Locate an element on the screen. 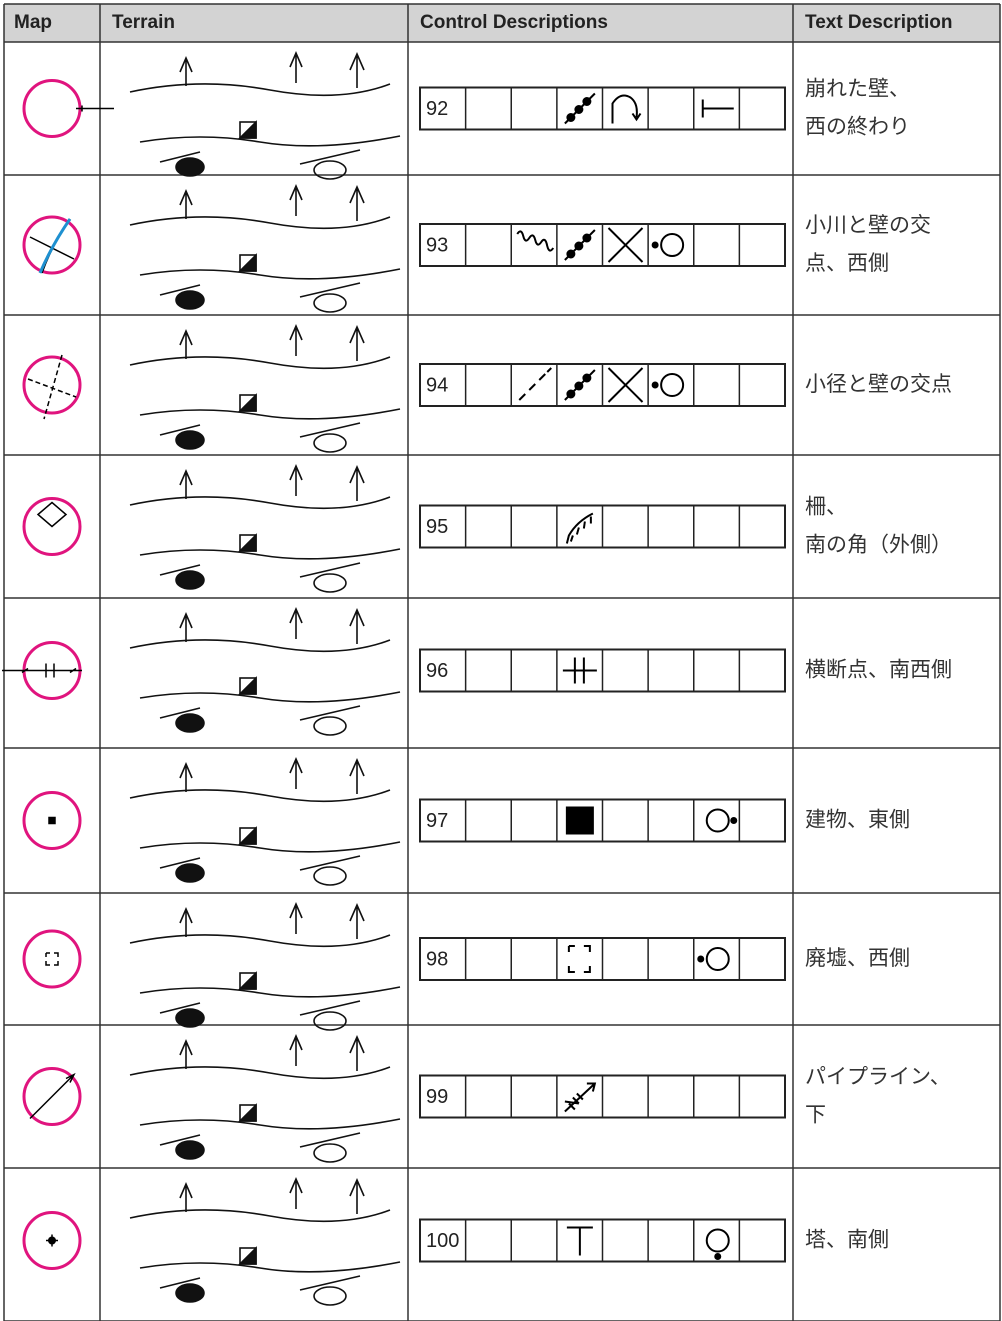  text-description: 塔、南側 is located at coordinates (847, 1240).